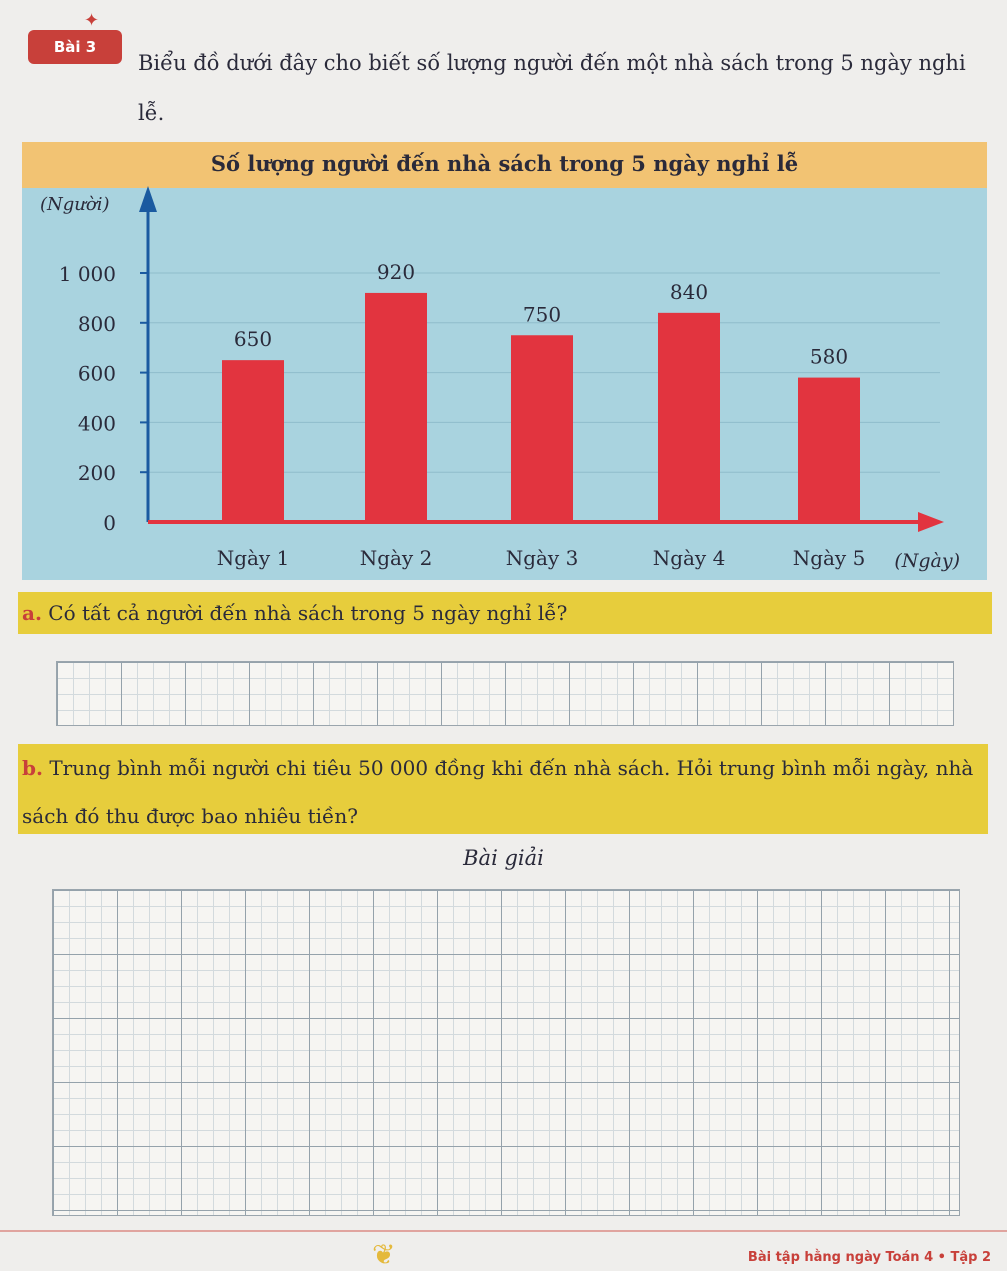  I want to click on data-label: 580, so click(829, 357).